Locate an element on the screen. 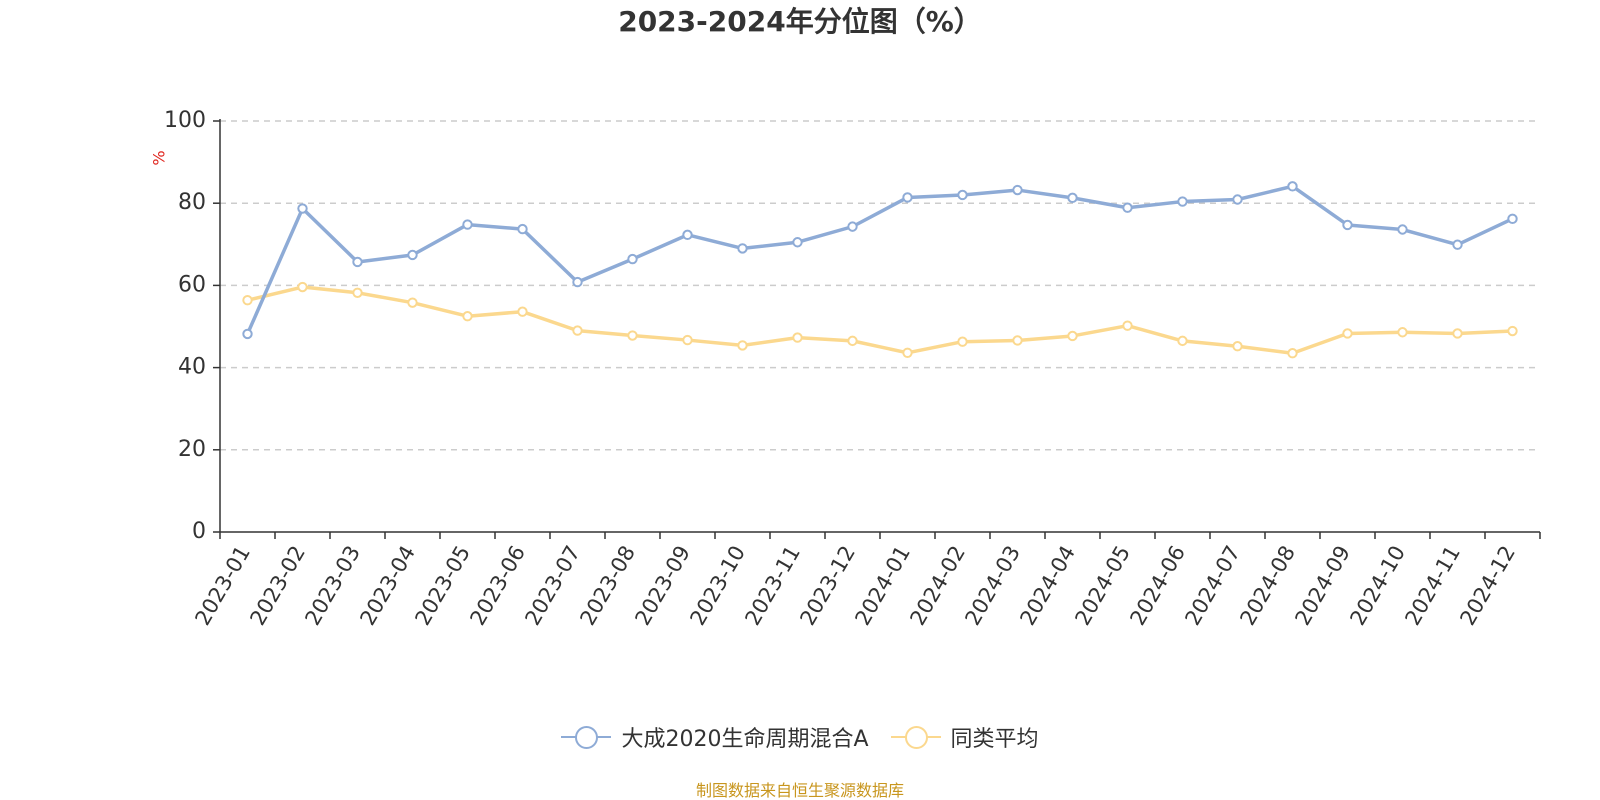 The width and height of the screenshot is (1600, 800). y-axis-unit-label: % is located at coordinates (159, 157).